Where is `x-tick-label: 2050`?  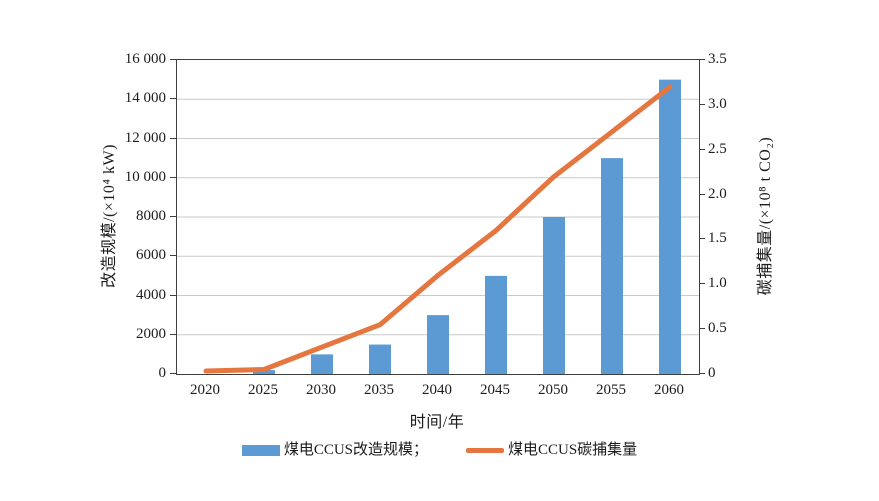
x-tick-label: 2050 is located at coordinates (553, 390).